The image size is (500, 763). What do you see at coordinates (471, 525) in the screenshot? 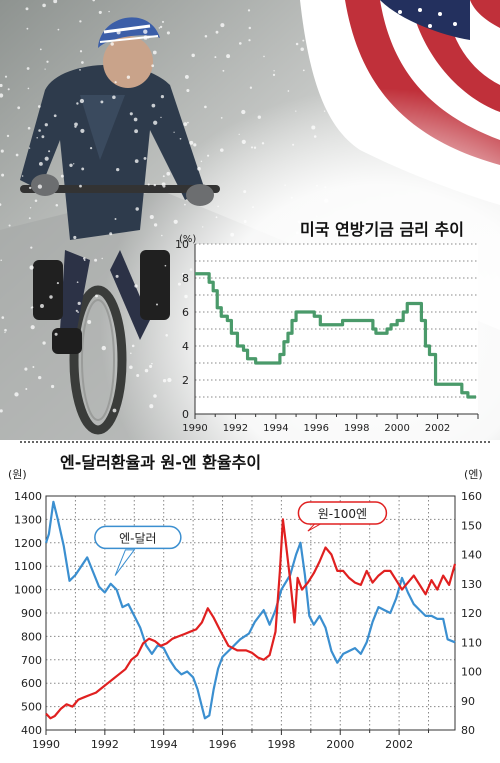
I see `y-right-tick-label: 150` at bounding box center [471, 525].